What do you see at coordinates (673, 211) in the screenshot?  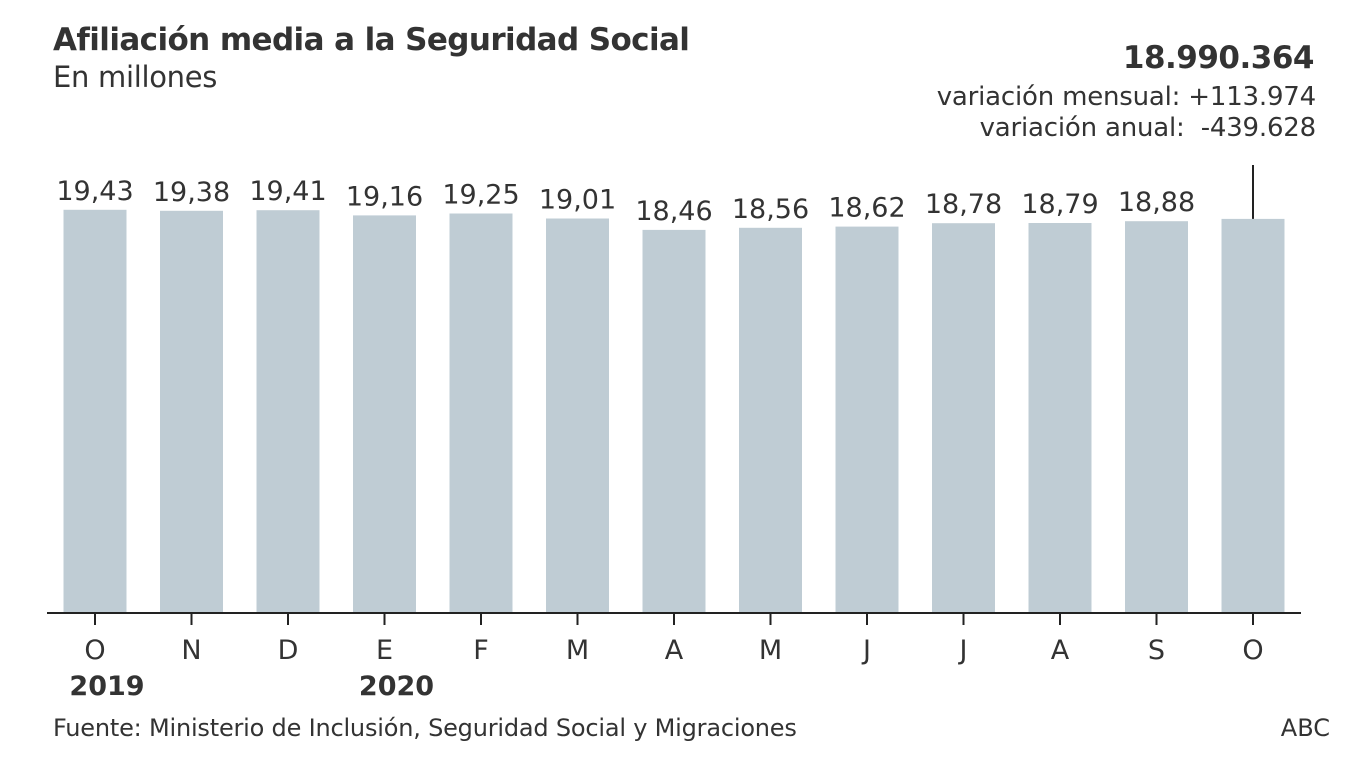 I see `bar-value-label: 18,46` at bounding box center [673, 211].